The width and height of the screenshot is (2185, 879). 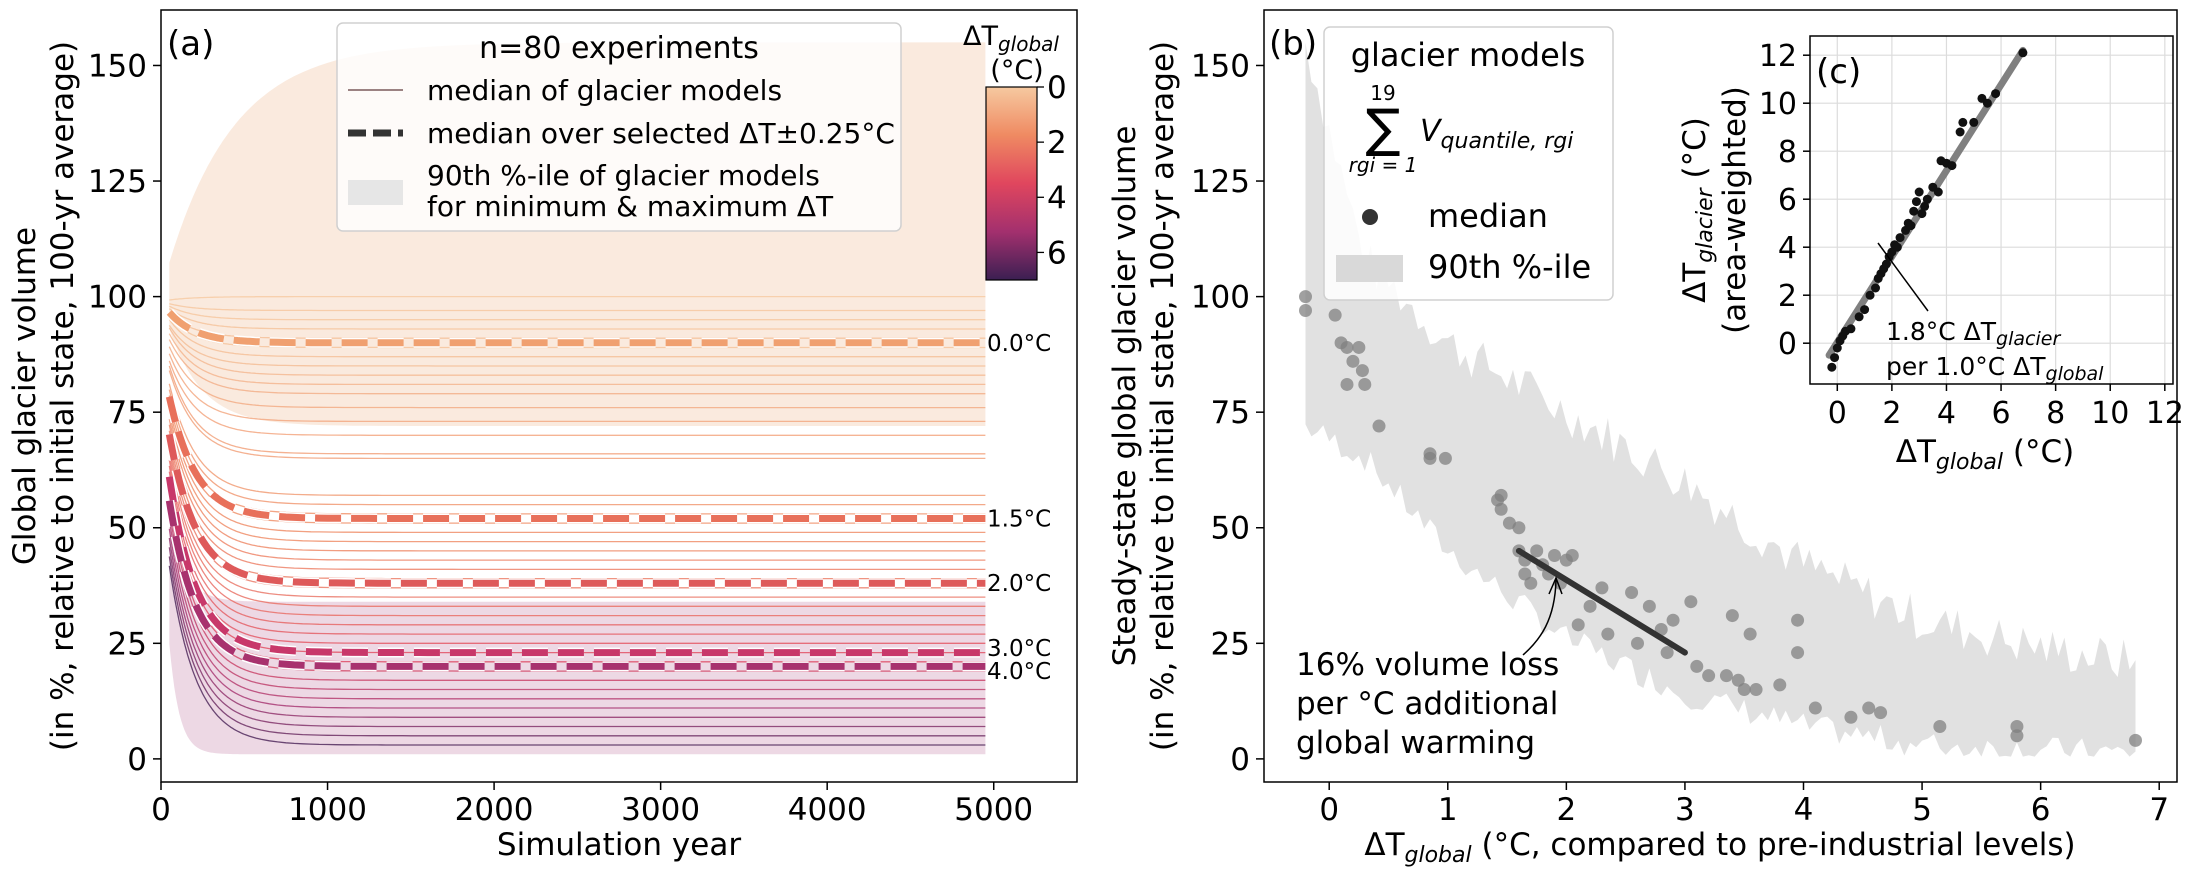 What do you see at coordinates (1240, 760) in the screenshot?
I see `y-tick-label: 0` at bounding box center [1240, 760].